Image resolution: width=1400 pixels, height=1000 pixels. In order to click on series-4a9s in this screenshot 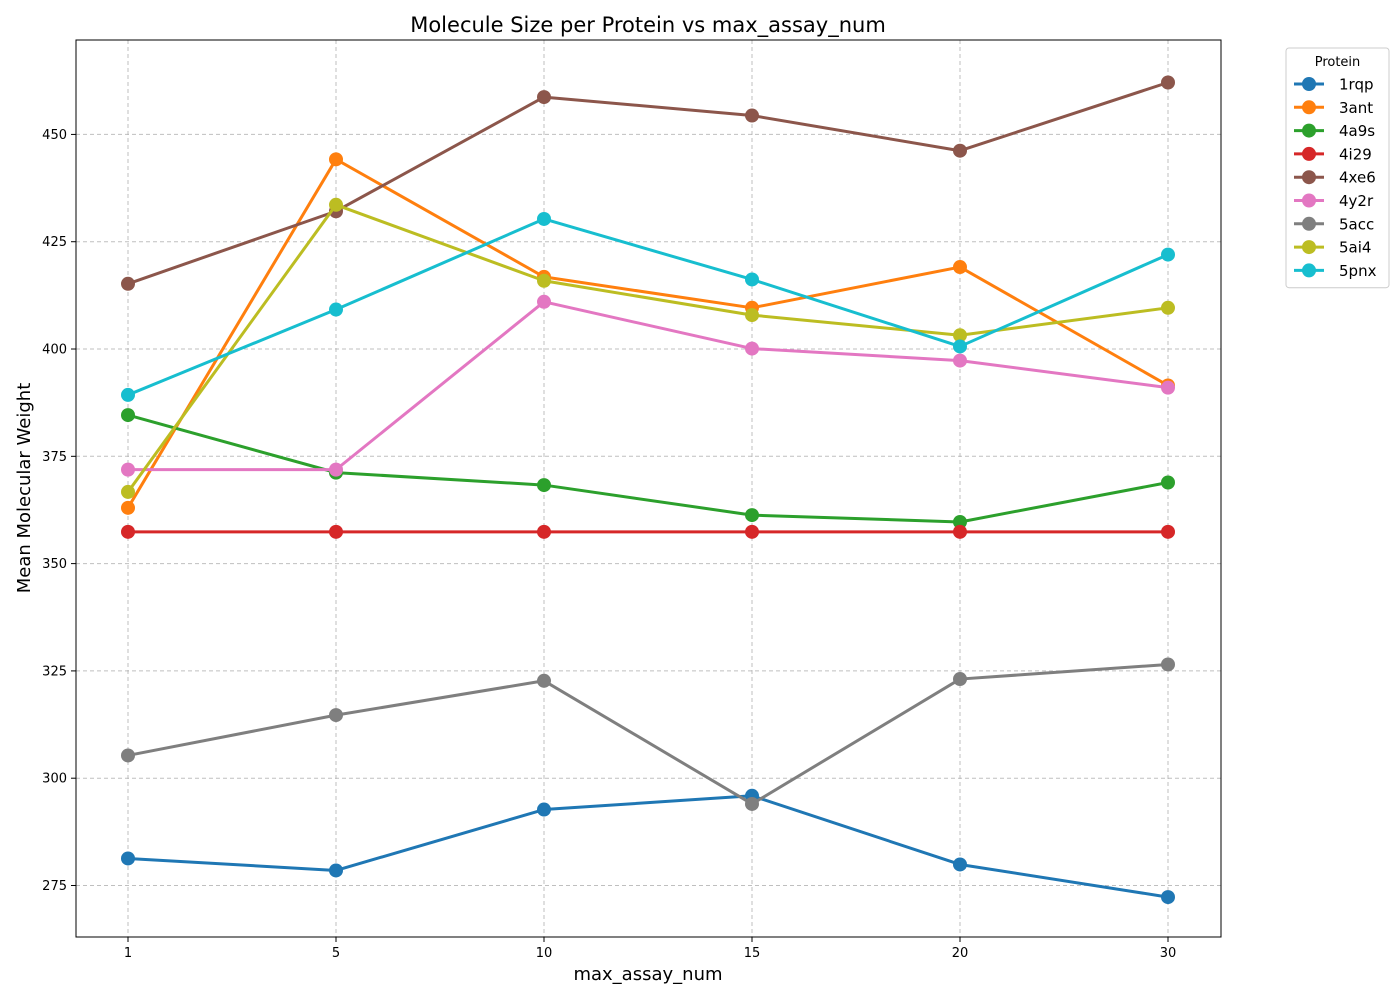, I will do `click(648, 468)`.